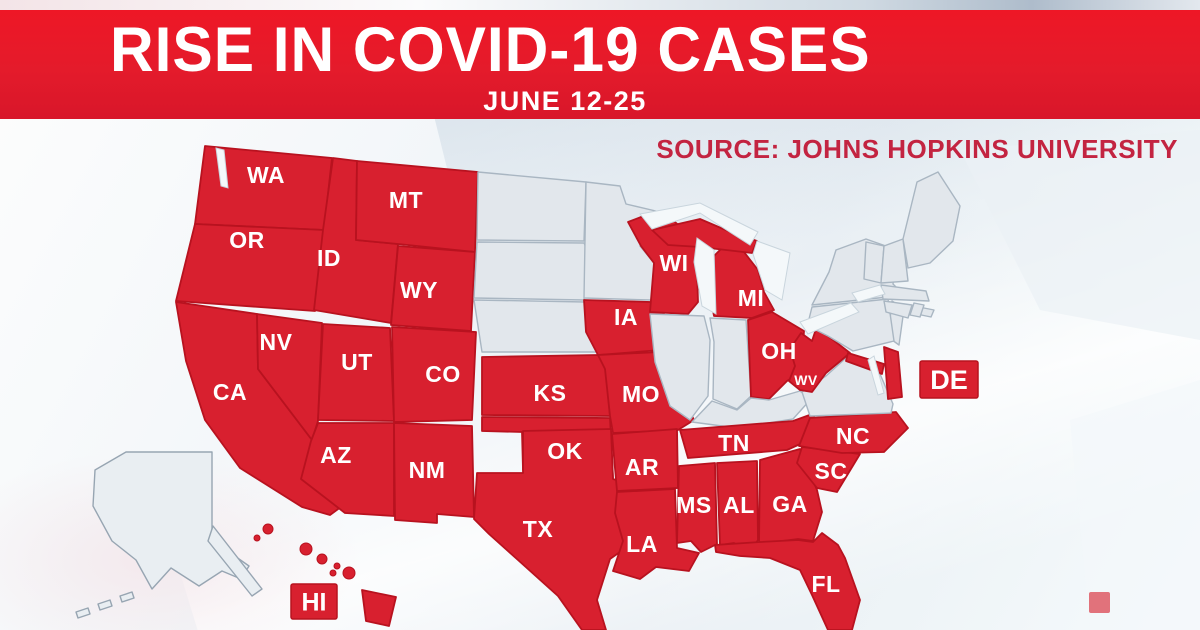 This screenshot has height=630, width=1200. I want to click on state-label-ar: AR, so click(642, 467).